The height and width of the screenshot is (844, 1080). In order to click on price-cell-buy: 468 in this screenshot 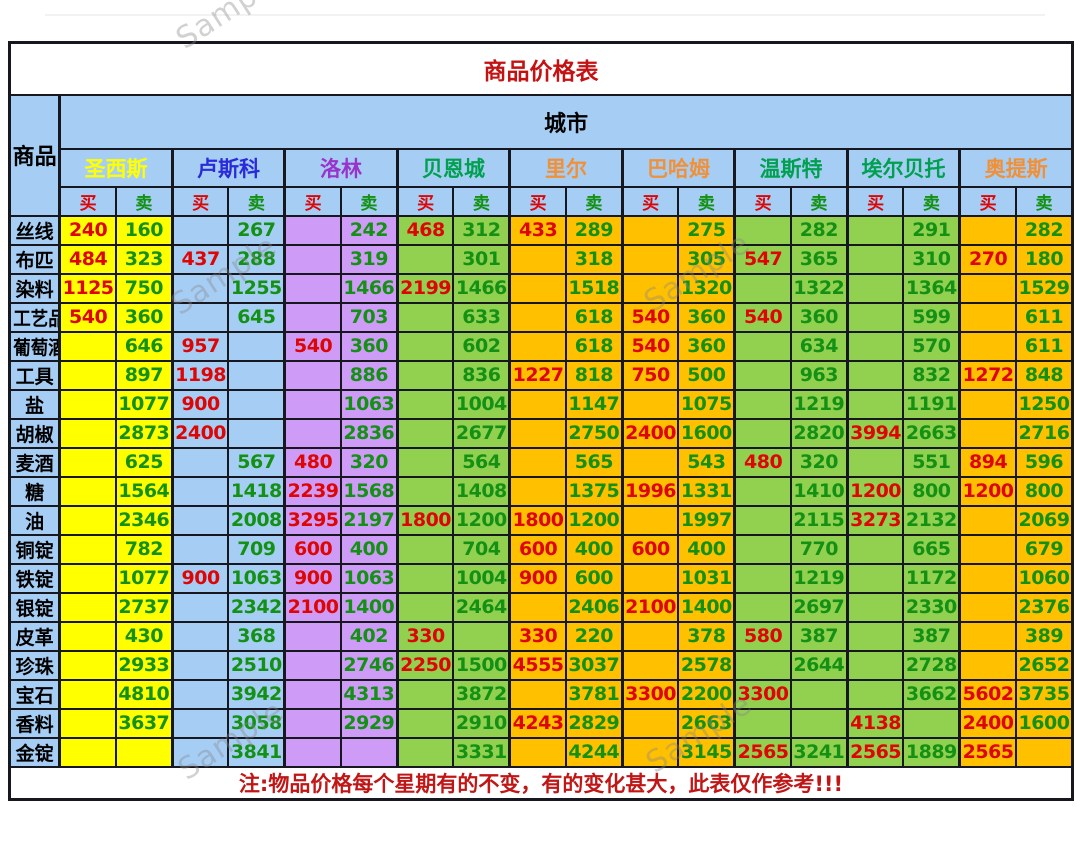, I will do `click(425, 230)`.